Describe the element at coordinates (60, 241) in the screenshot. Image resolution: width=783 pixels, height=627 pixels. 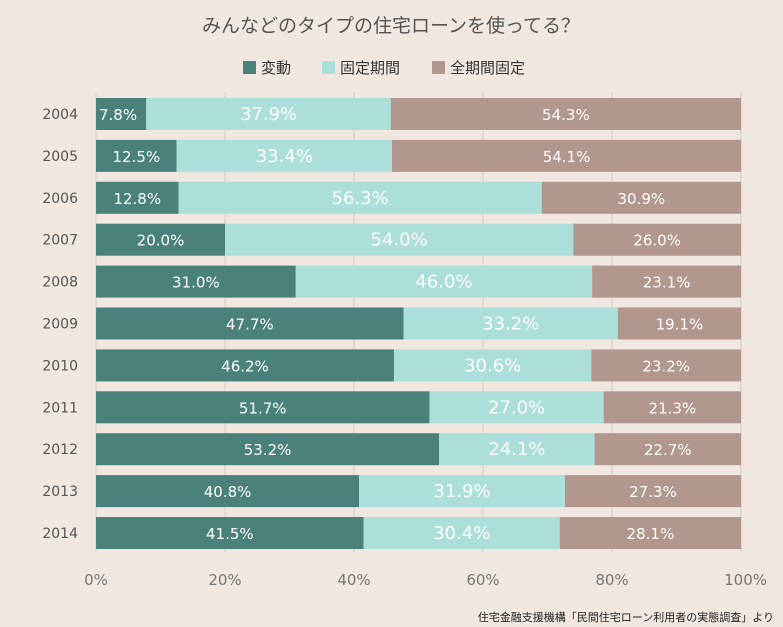
I see `year-label-2007: 2007` at that location.